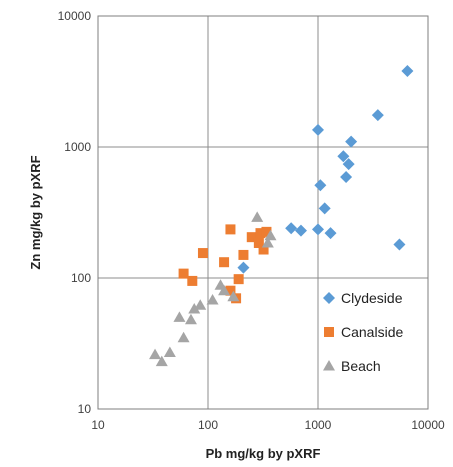 This screenshot has height=467, width=453. Describe the element at coordinates (75, 212) in the screenshot. I see `y-axis-tick-labels: 10 100 1000 10000` at that location.